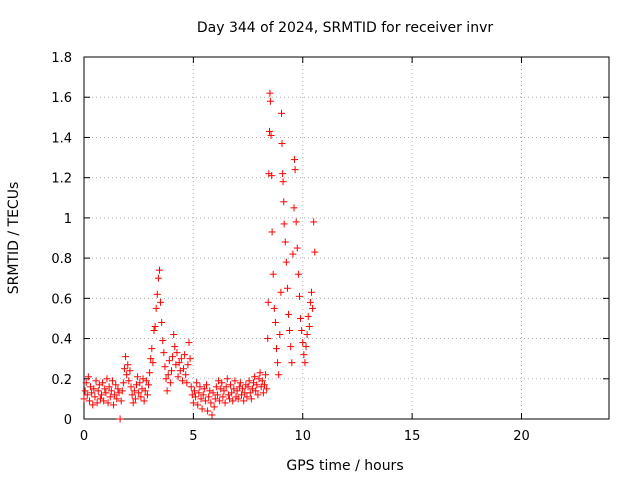 The width and height of the screenshot is (640, 480). Describe the element at coordinates (61, 58) in the screenshot. I see `y-tick-label: 1.8` at that location.